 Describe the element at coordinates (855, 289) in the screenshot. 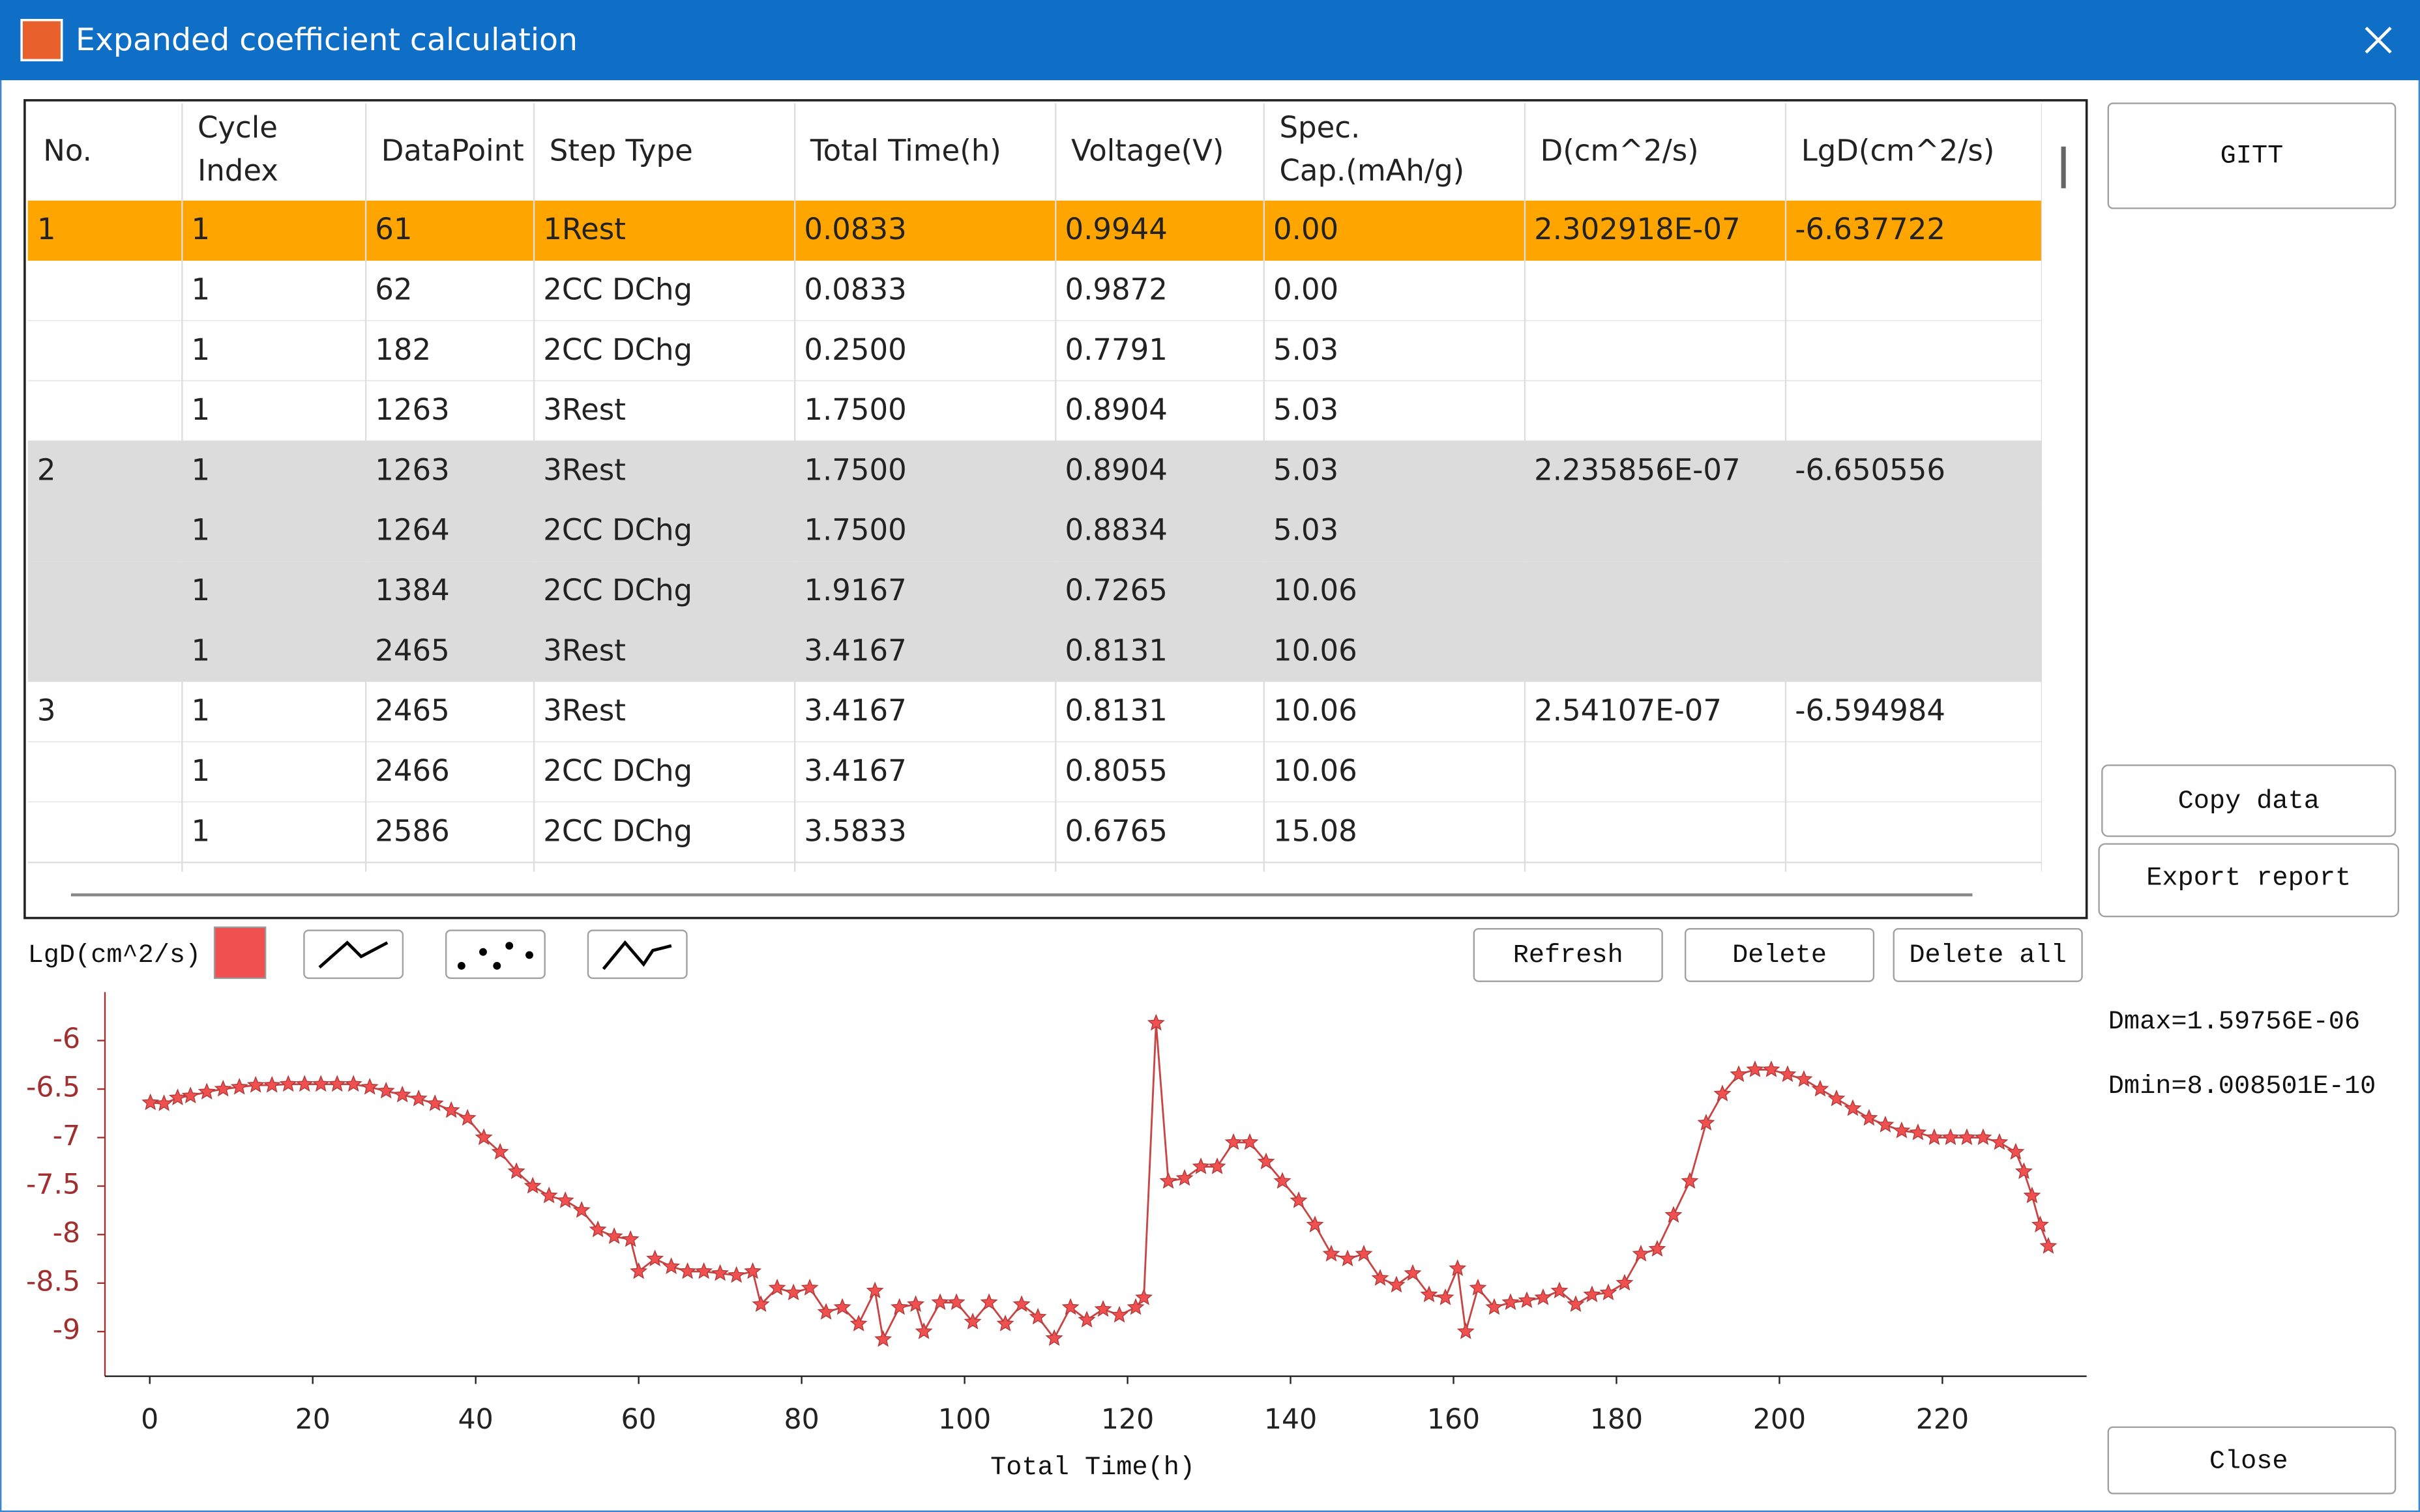

I see `table-cell: 0.0833` at that location.